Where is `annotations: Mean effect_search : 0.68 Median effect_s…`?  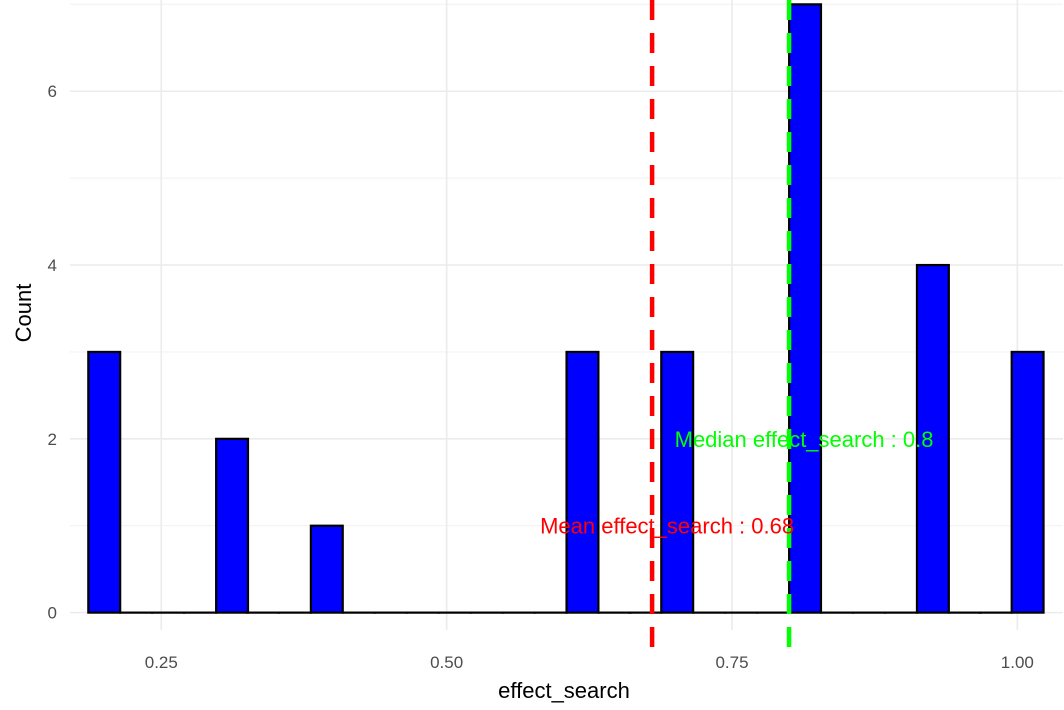
annotations: Mean effect_search : 0.68 Median effect_s… is located at coordinates (736, 483).